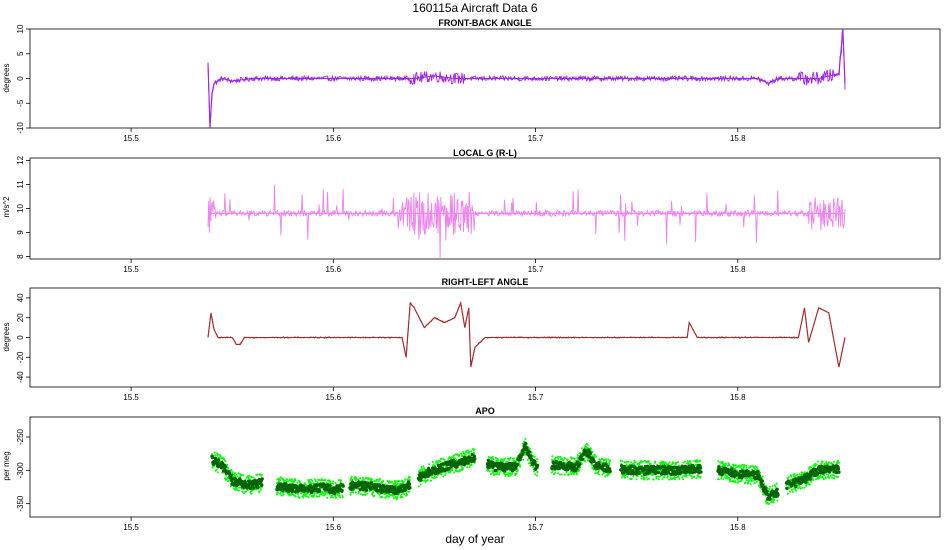 The width and height of the screenshot is (950, 550). I want to click on y-tick-label: -20, so click(20, 357).